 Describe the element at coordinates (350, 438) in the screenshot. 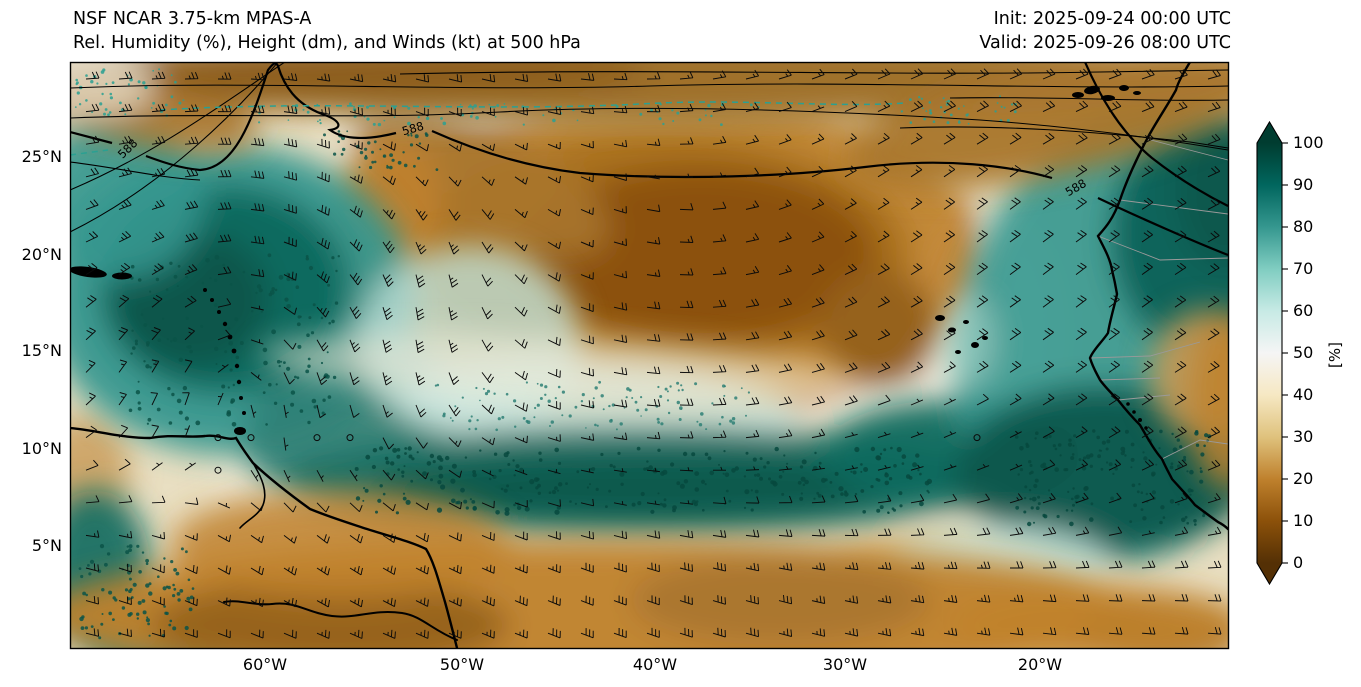

I see `calm-wind-circle` at that location.